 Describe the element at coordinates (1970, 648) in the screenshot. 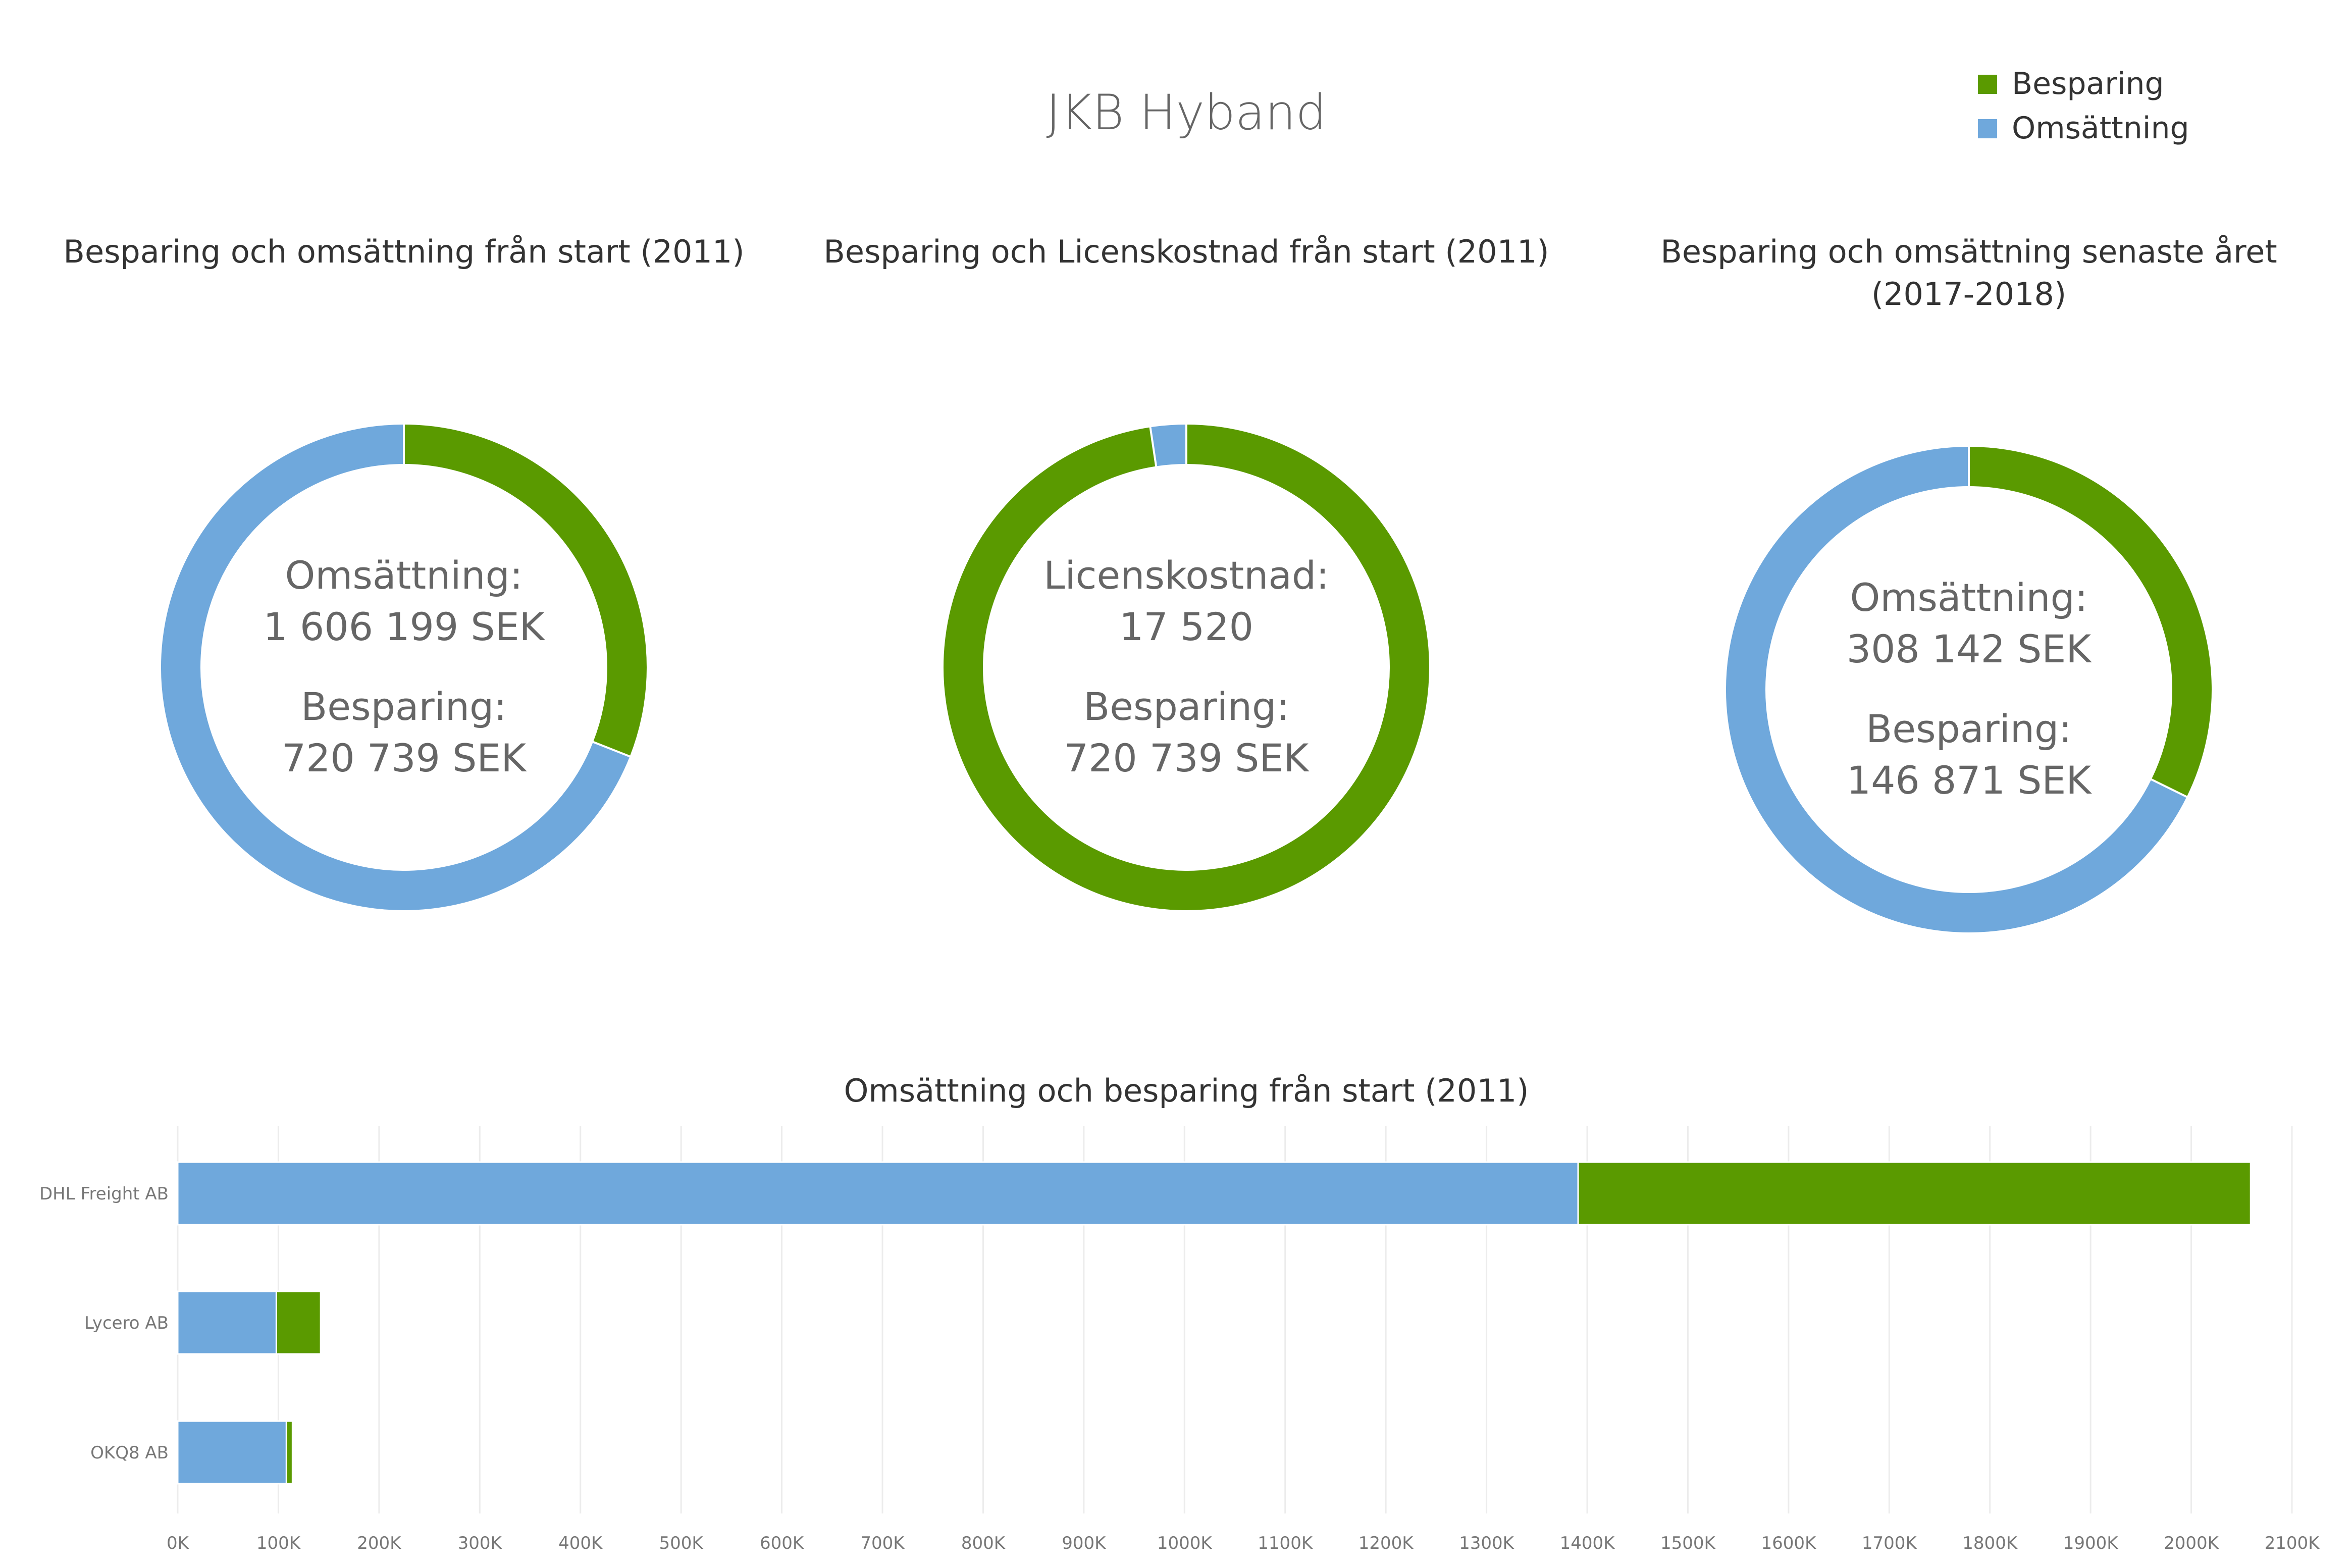

I see `donut-center-text: 308 142 SEK` at that location.